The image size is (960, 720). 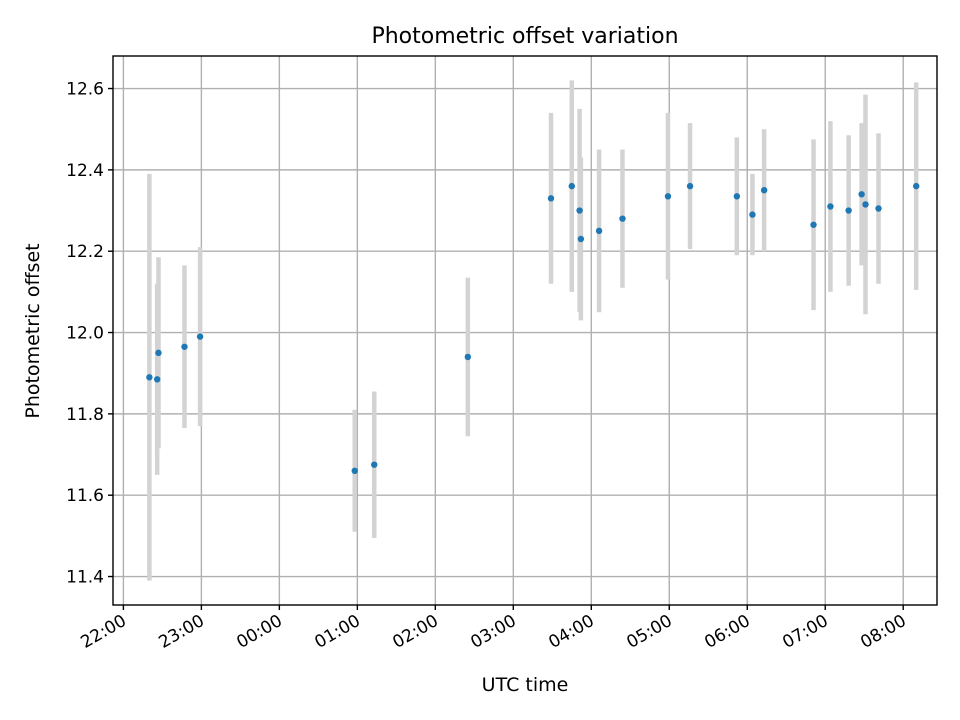 I want to click on x-tick-label: 22:00, so click(x=103, y=632).